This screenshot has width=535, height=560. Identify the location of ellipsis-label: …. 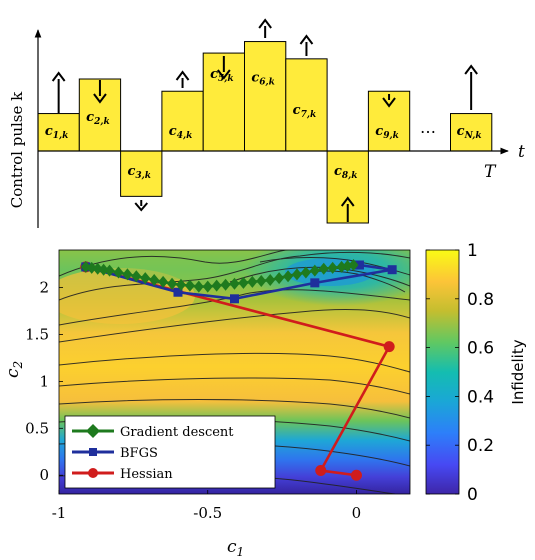
(428, 127).